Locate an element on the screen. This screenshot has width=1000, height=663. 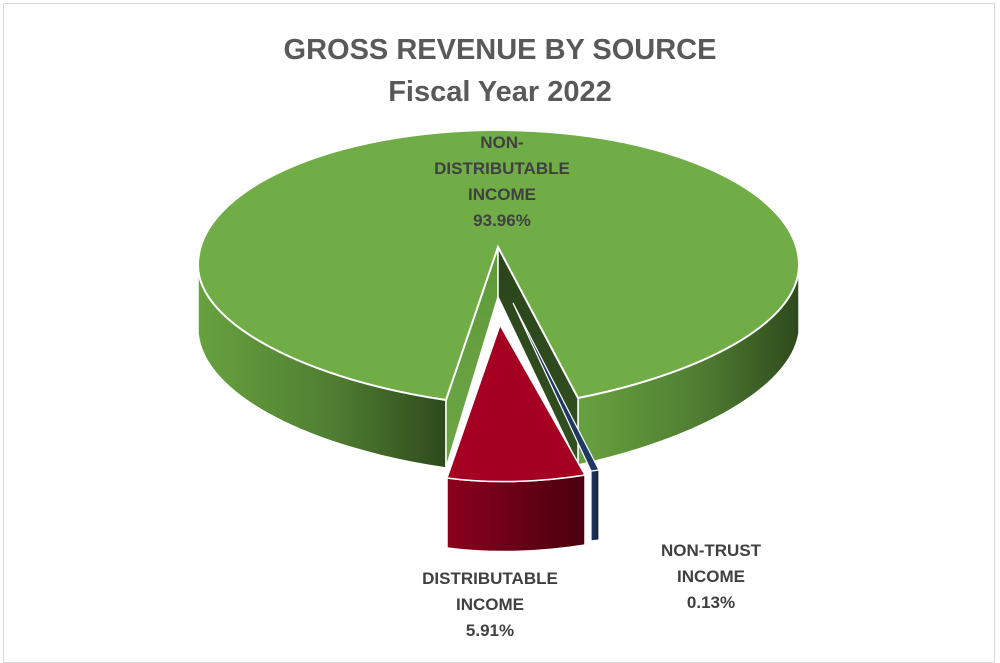
data-label-non-distributable: NON- DISTRIBUTABLE INCOME 93.96% is located at coordinates (502, 181).